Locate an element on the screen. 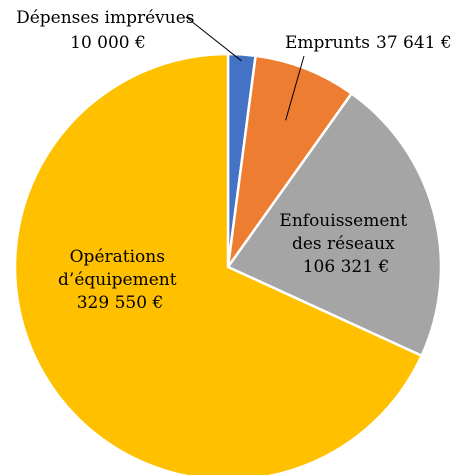 This screenshot has height=475, width=460. leader-line-emprunts is located at coordinates (295, 88).